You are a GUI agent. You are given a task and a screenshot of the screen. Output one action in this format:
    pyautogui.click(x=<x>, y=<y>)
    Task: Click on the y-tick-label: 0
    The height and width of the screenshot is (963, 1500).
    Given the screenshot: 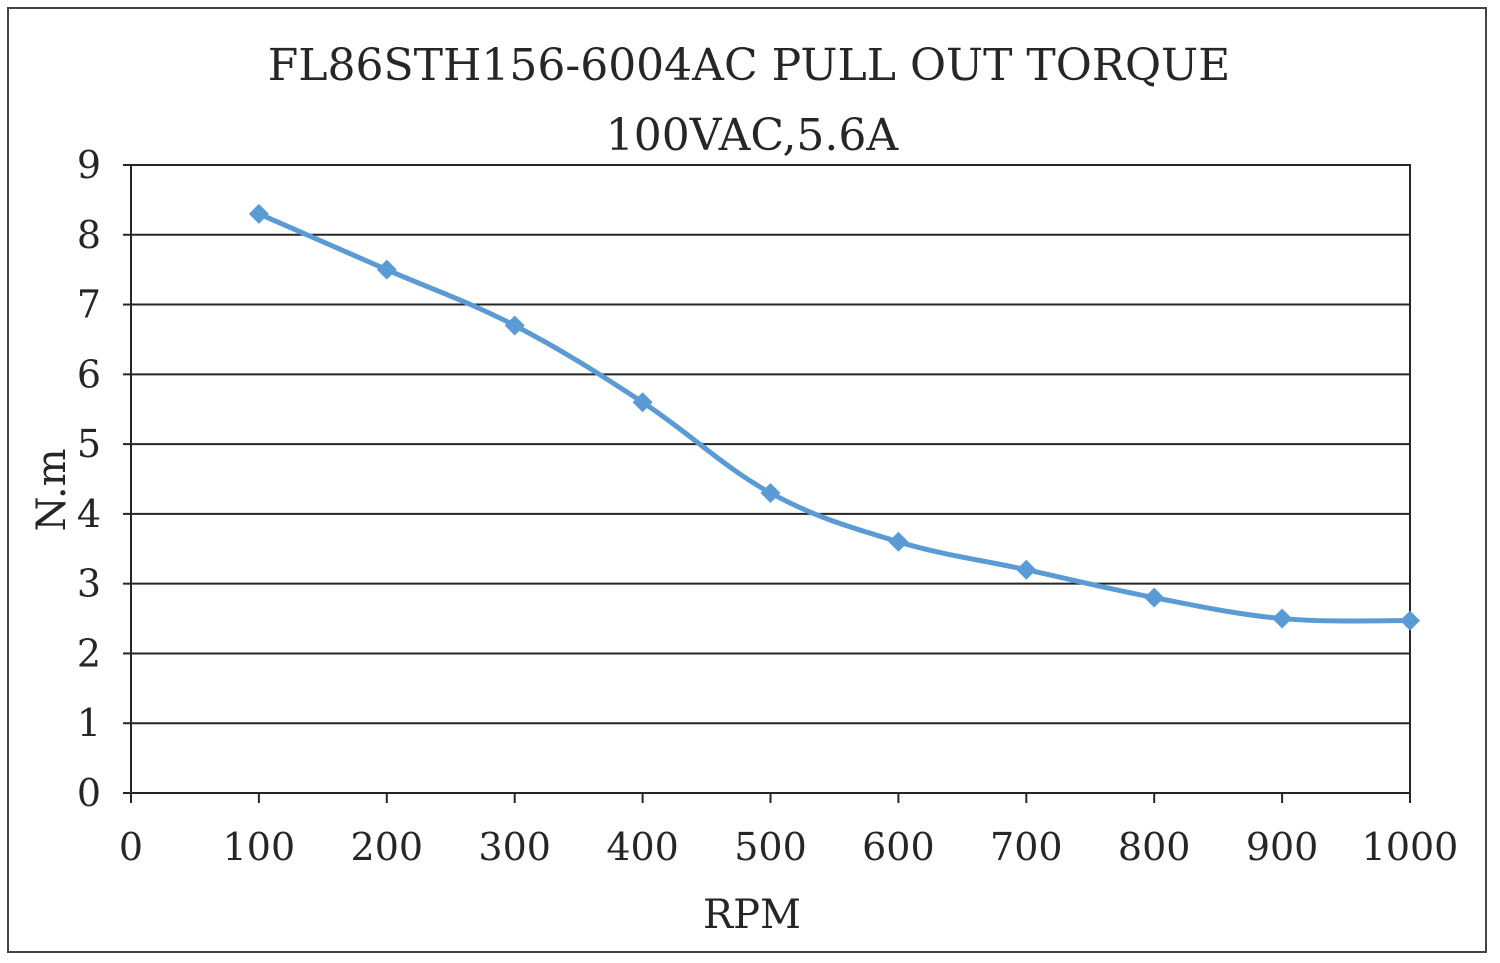 What is the action you would take?
    pyautogui.click(x=89, y=793)
    